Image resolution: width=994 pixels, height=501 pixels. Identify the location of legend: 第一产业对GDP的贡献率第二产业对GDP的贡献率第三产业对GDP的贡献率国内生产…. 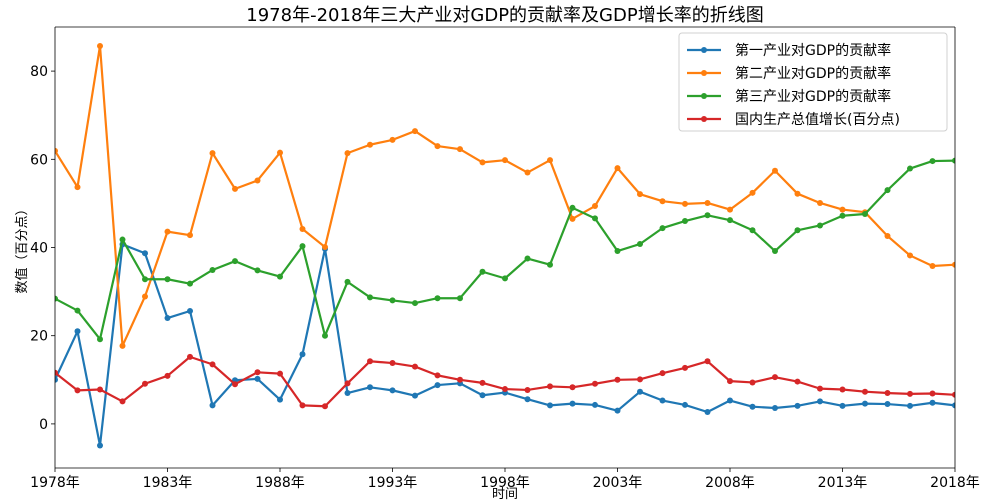
(813, 82).